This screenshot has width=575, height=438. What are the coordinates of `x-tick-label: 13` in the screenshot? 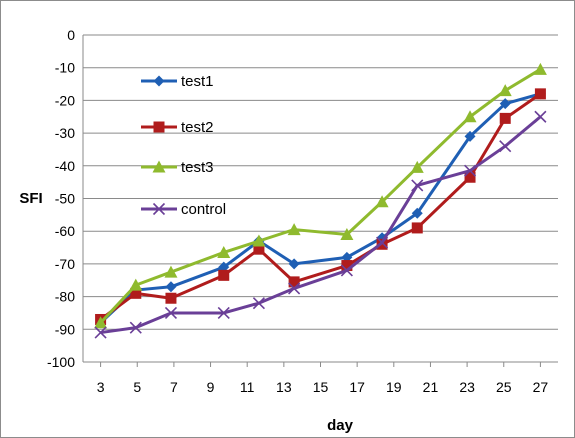 It's located at (284, 387).